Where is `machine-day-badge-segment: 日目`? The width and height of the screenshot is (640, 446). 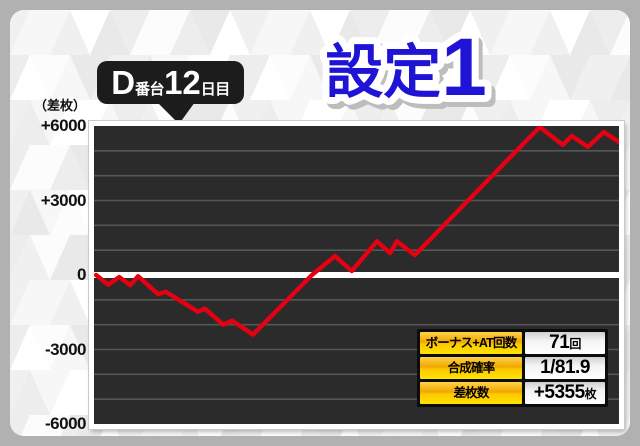 machine-day-badge-segment: 日目 is located at coordinates (215, 89).